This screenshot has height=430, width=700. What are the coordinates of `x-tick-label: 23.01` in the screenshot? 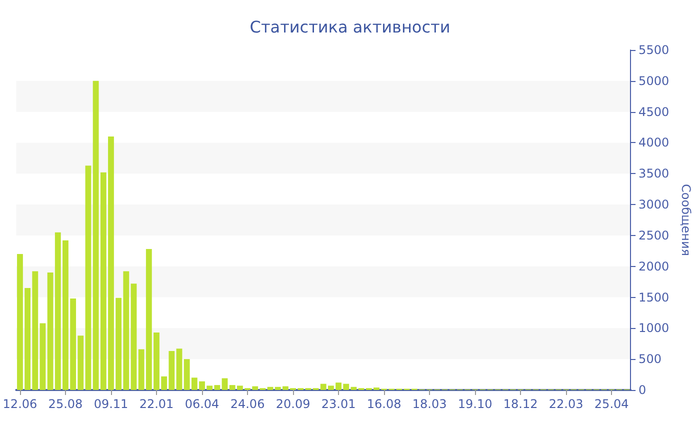 It's located at (338, 404).